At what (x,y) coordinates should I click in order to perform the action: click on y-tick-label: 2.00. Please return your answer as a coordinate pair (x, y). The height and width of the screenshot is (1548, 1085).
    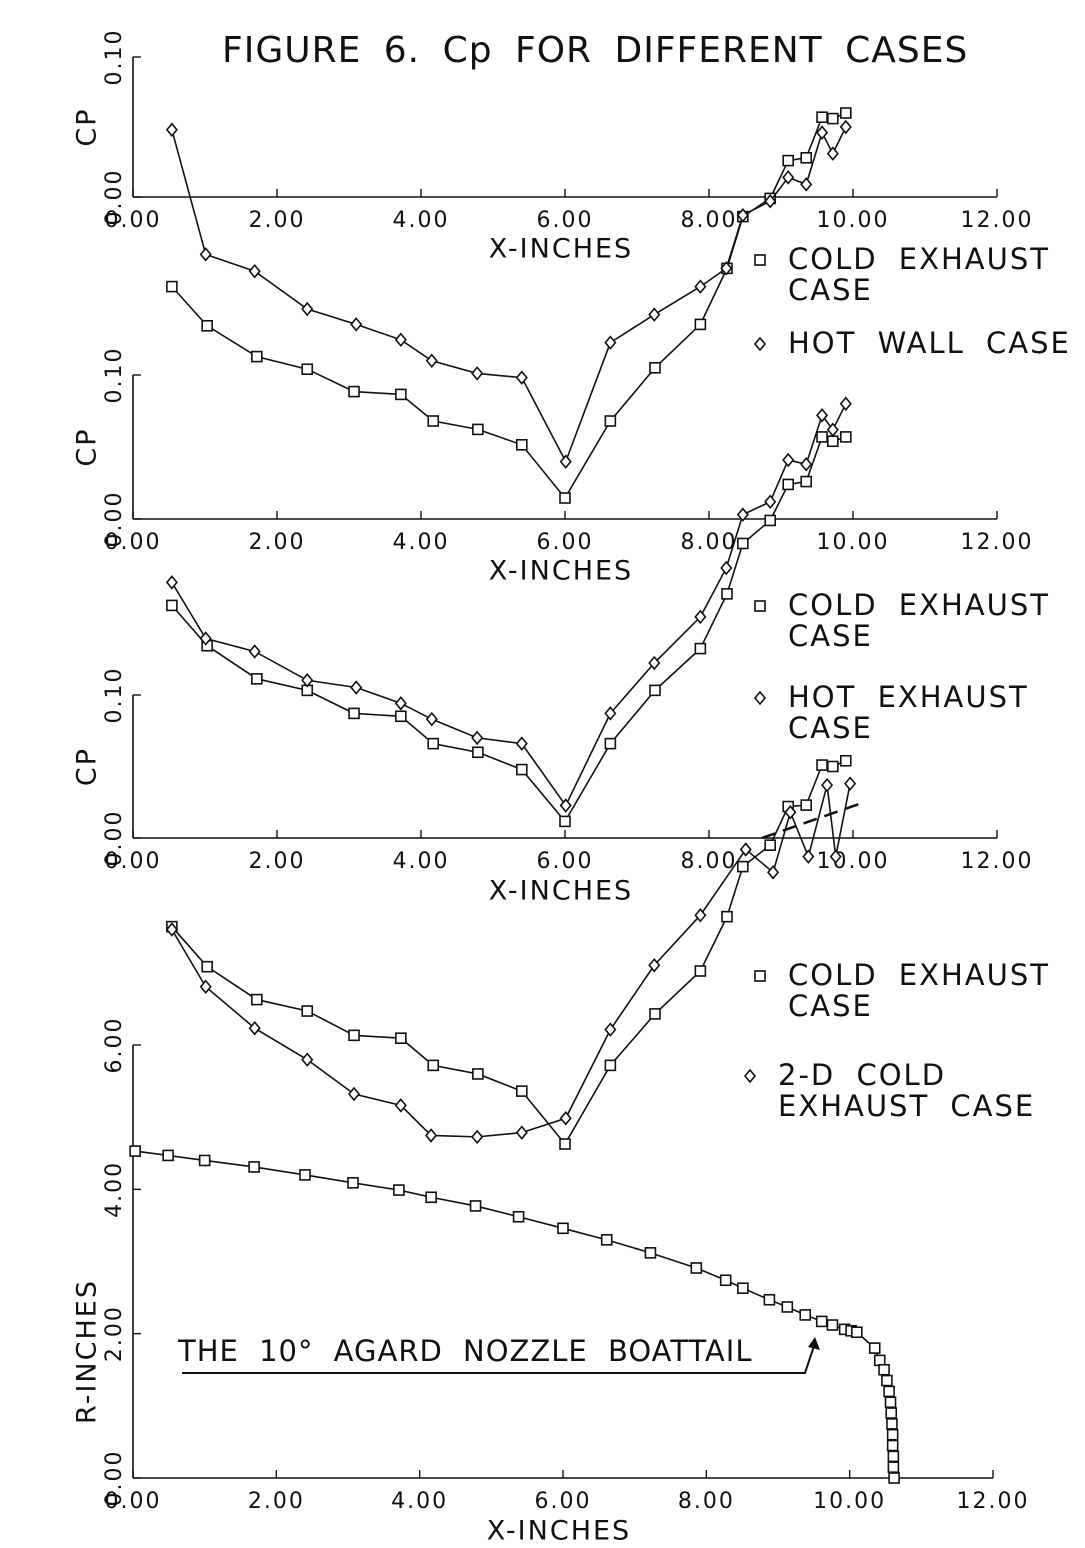
    Looking at the image, I should click on (114, 1333).